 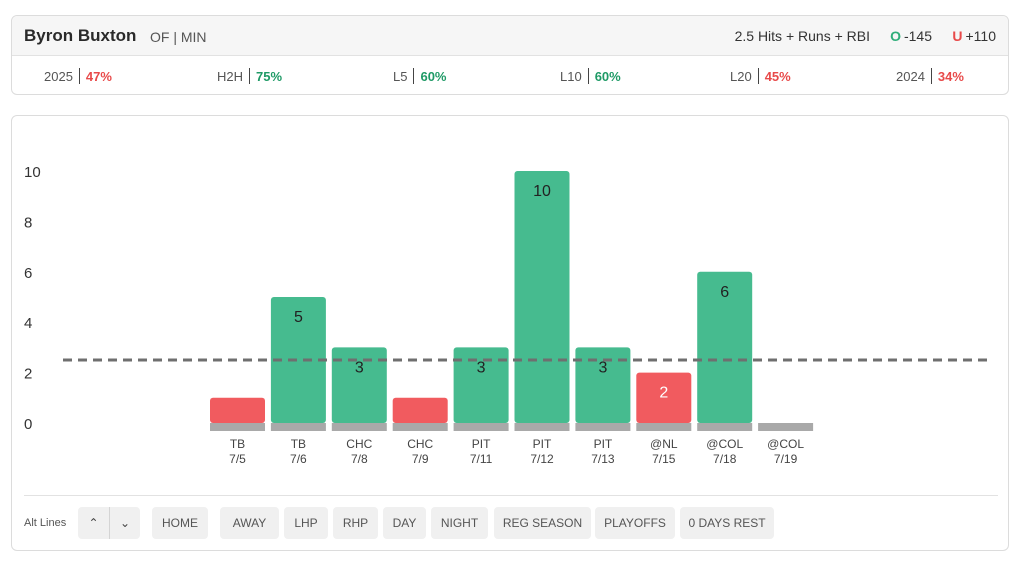 What do you see at coordinates (124, 523) in the screenshot?
I see `chevron-down-icon: ⌄` at bounding box center [124, 523].